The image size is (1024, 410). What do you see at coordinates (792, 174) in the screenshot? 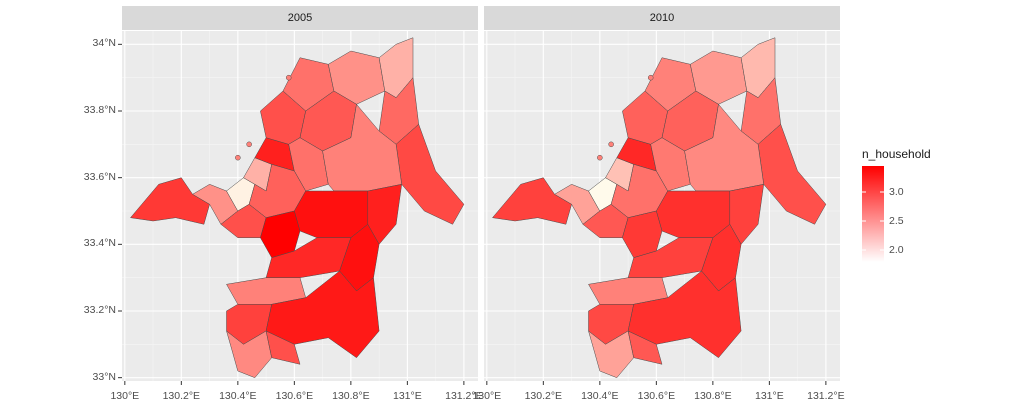
I see `region-buzen-2010` at bounding box center [792, 174].